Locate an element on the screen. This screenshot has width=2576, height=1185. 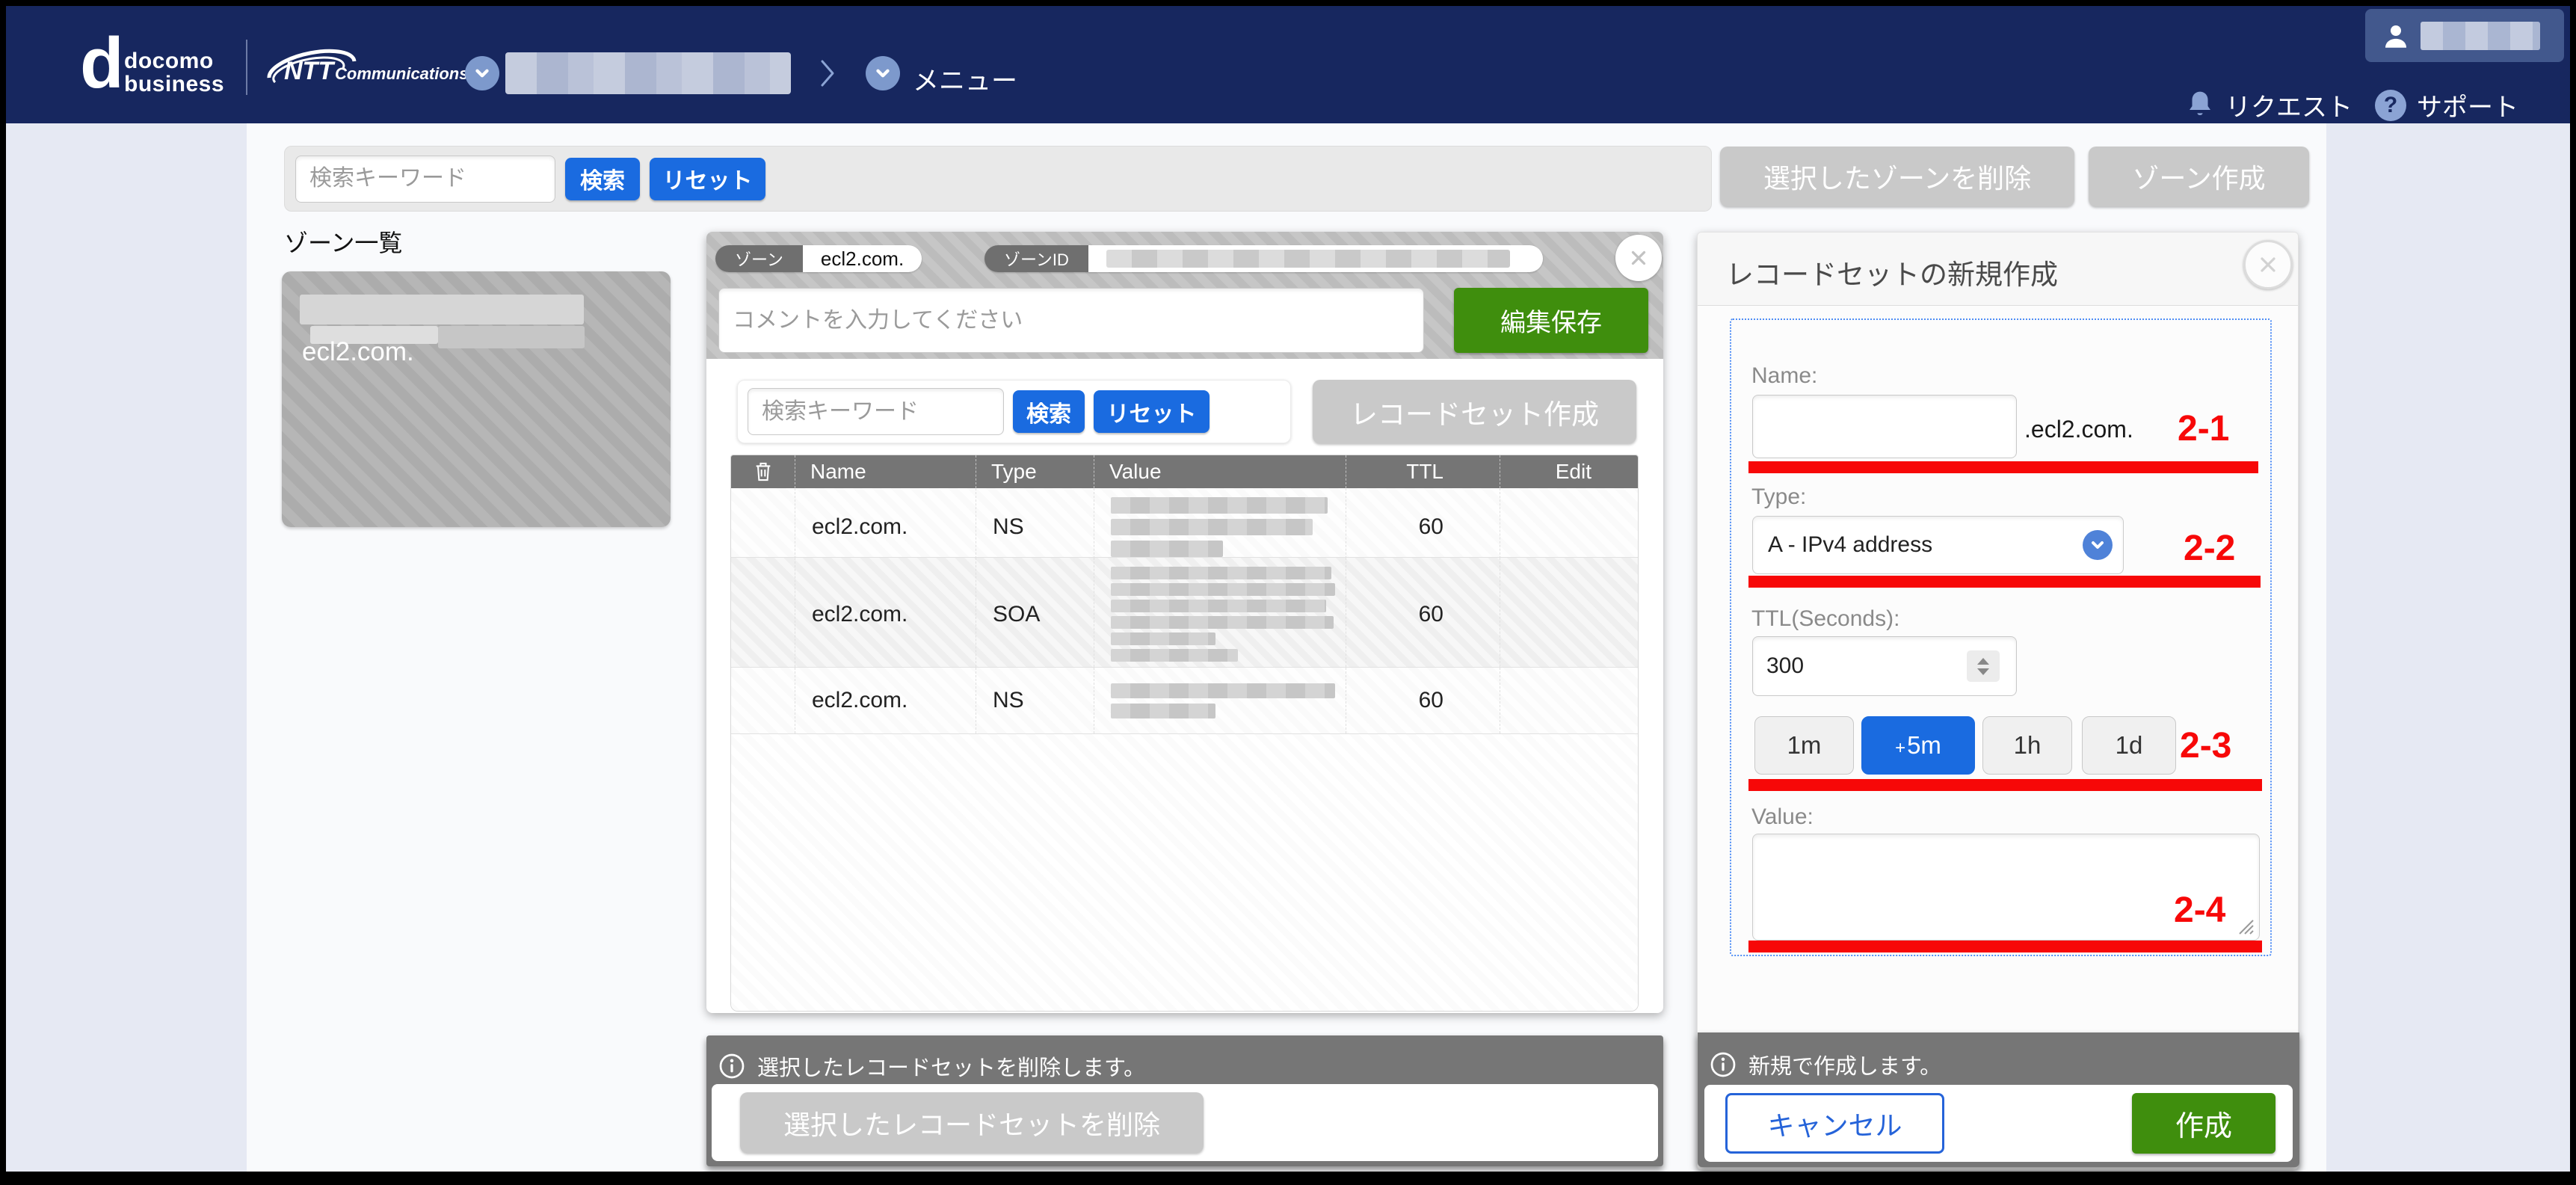
create-label: 作成 is located at coordinates (2203, 1127).